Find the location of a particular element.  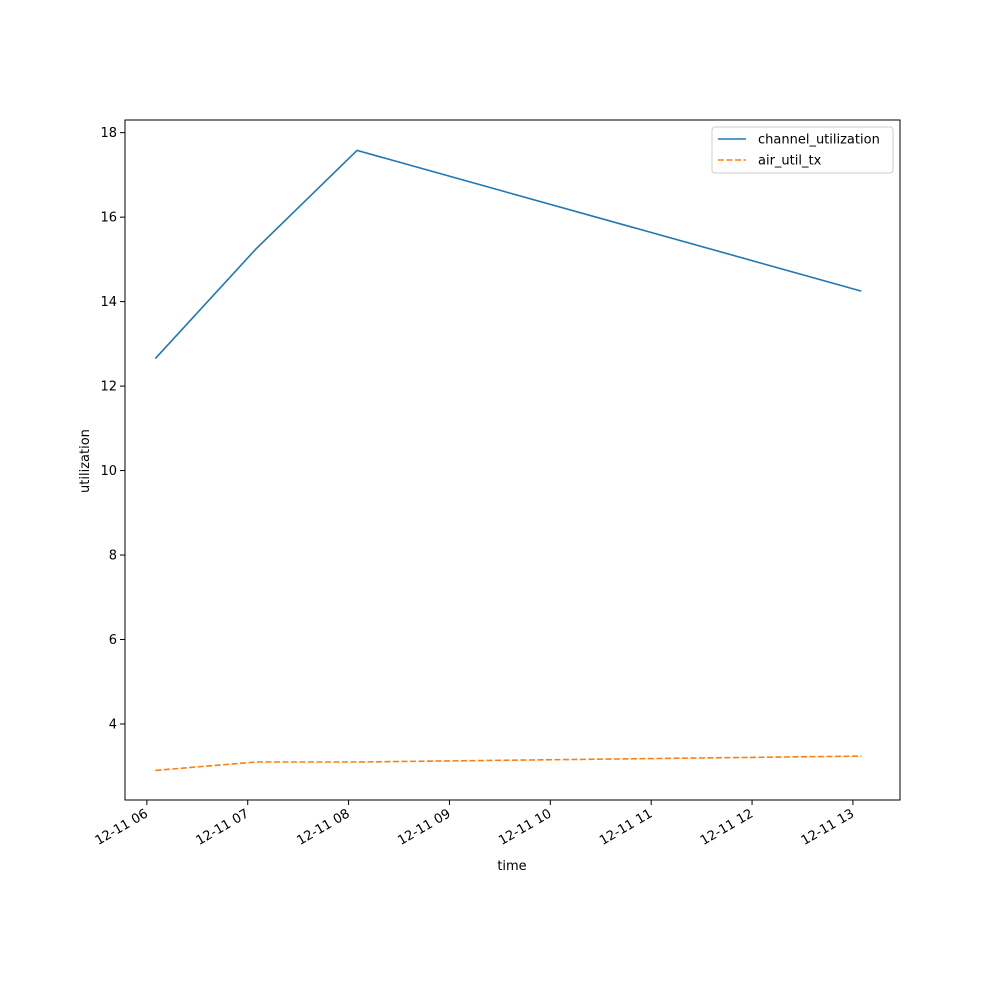

legend: channel_utilization air_util_tx is located at coordinates (802, 150).